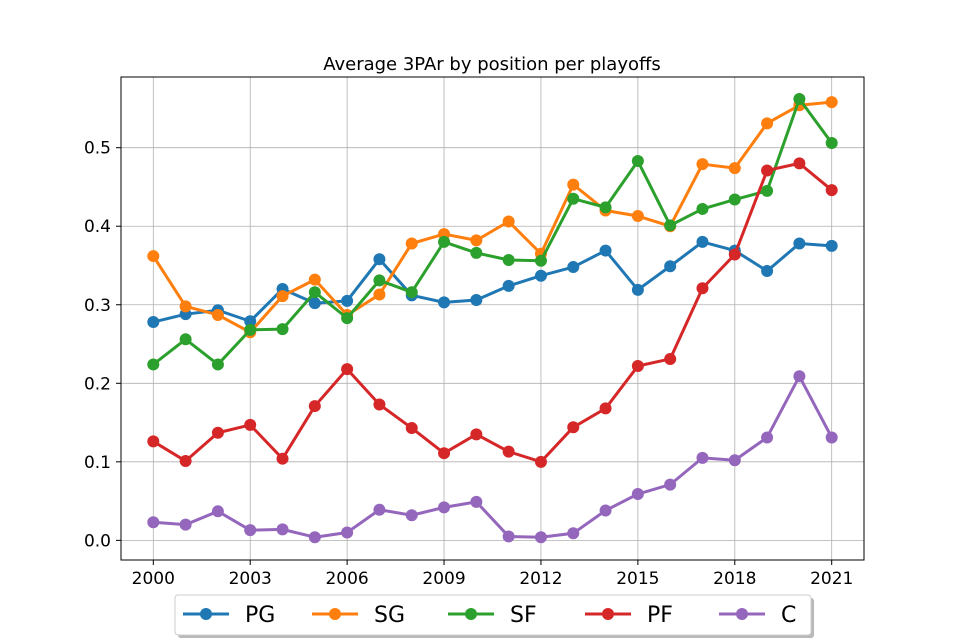 The width and height of the screenshot is (960, 640). I want to click on legend-label-pf: PF, so click(660, 615).